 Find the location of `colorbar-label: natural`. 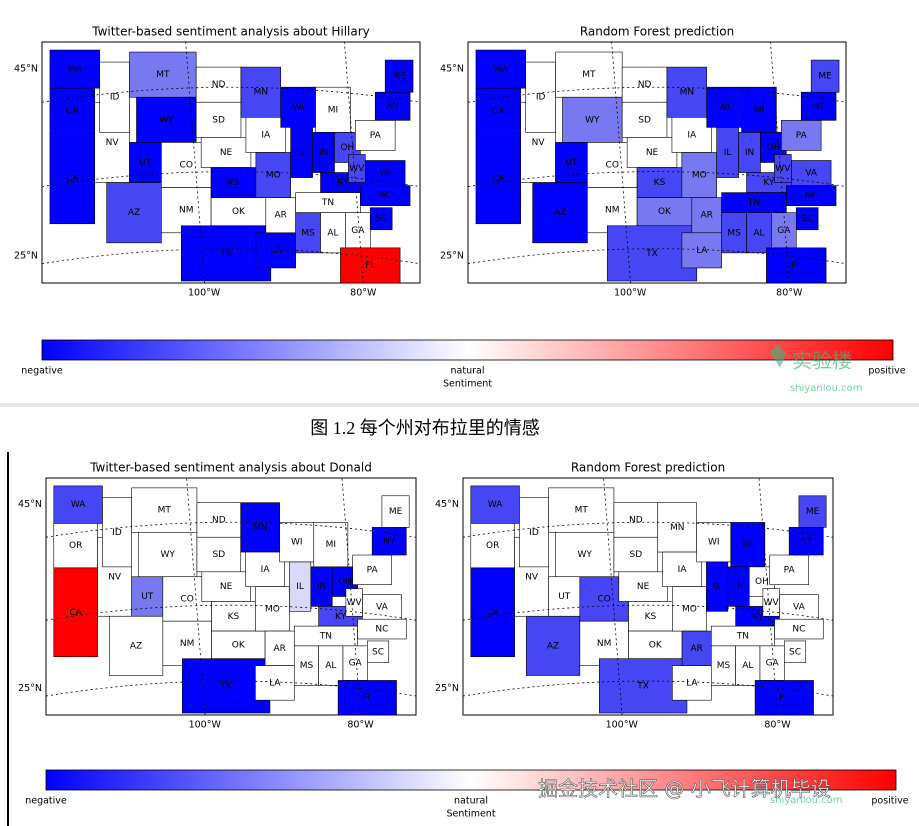

colorbar-label: natural is located at coordinates (468, 371).